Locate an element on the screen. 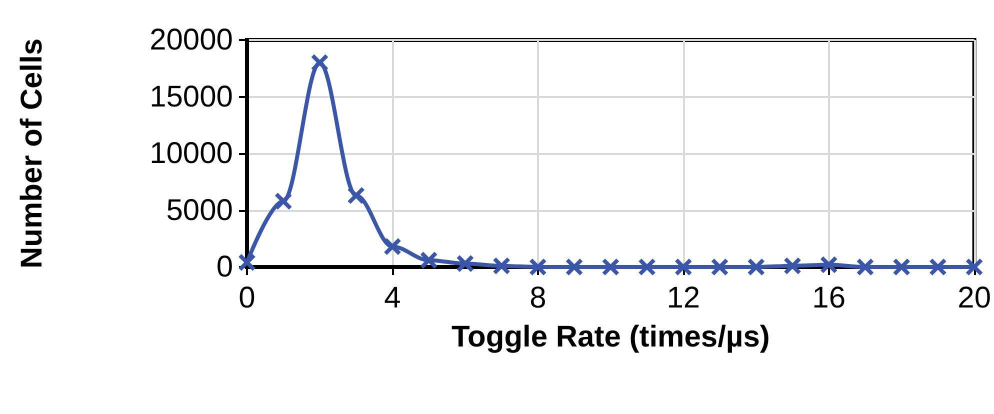  x-tick-label: 16 is located at coordinates (829, 298).